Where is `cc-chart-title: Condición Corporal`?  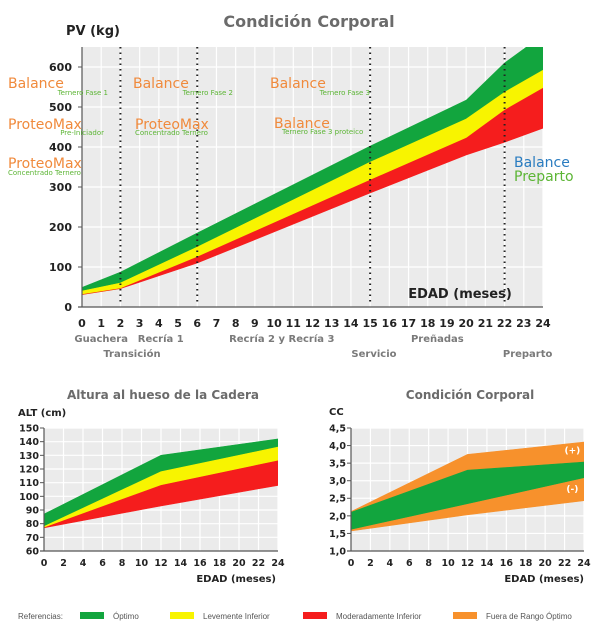
cc-chart-title: Condición Corporal is located at coordinates (470, 395).